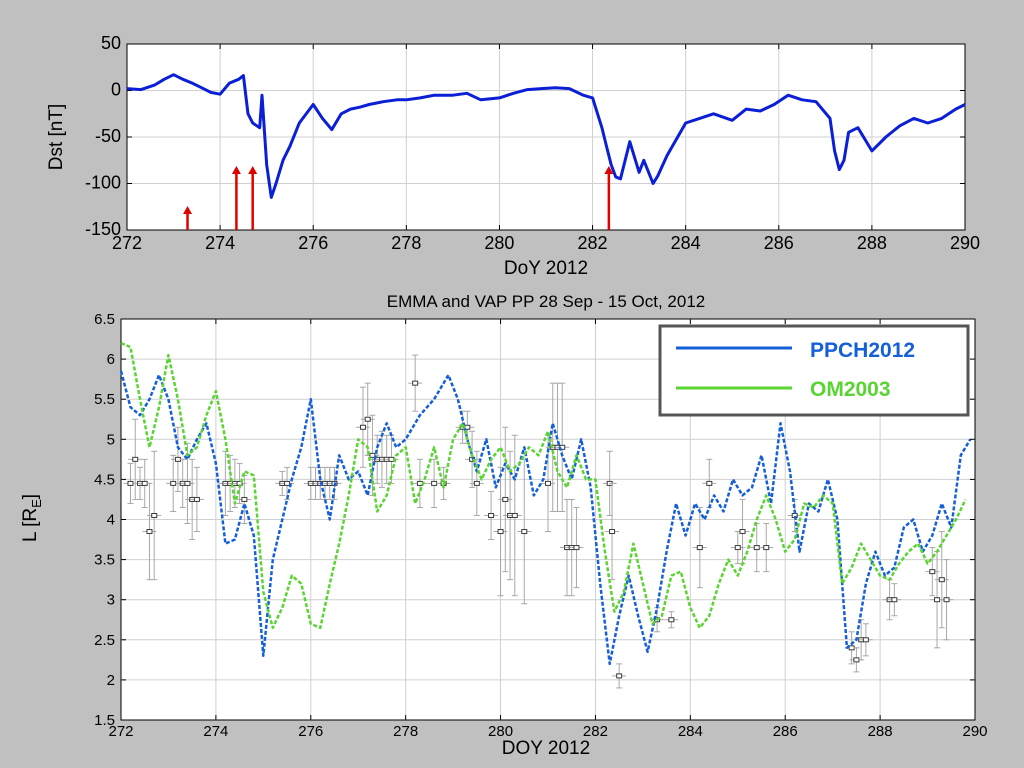 Image resolution: width=1024 pixels, height=768 pixels. Describe the element at coordinates (36, 503) in the screenshot. I see `pp-y-axis-label-sub: E` at that location.